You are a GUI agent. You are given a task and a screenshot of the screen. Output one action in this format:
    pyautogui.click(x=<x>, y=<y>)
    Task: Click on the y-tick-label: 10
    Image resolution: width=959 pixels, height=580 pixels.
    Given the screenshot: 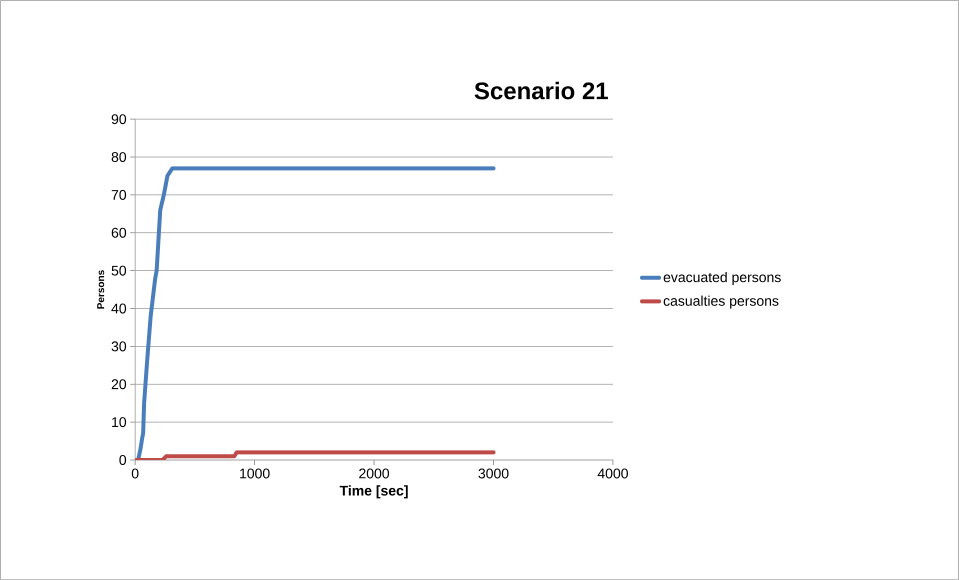 What is the action you would take?
    pyautogui.click(x=119, y=422)
    